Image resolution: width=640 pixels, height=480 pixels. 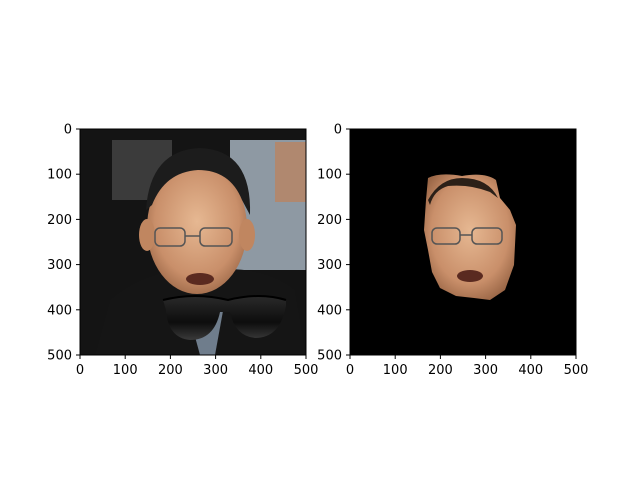 I want to click on face, so click(x=197, y=228).